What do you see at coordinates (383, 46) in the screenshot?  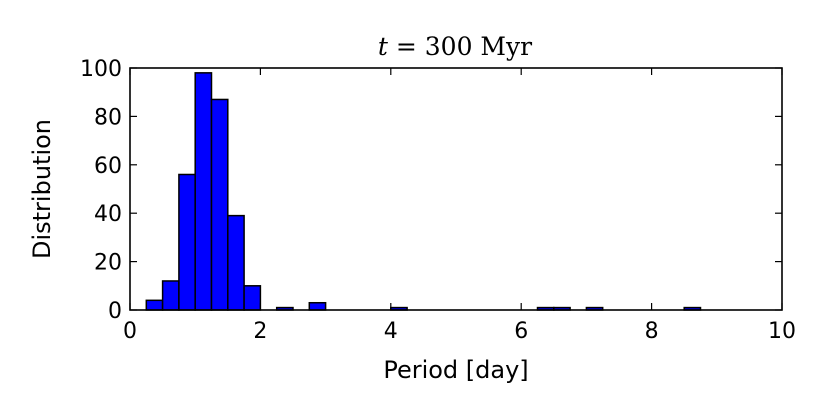 I see `title-variable: t` at bounding box center [383, 46].